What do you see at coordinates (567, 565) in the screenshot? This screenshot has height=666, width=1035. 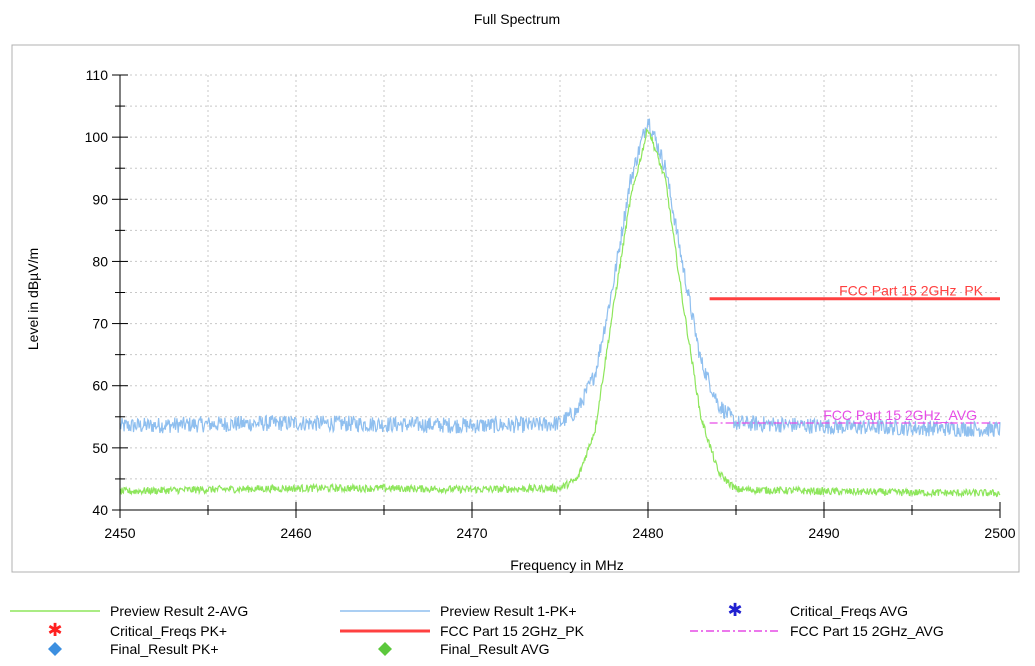 I see `x-axis-label: Frequency in MHz` at bounding box center [567, 565].